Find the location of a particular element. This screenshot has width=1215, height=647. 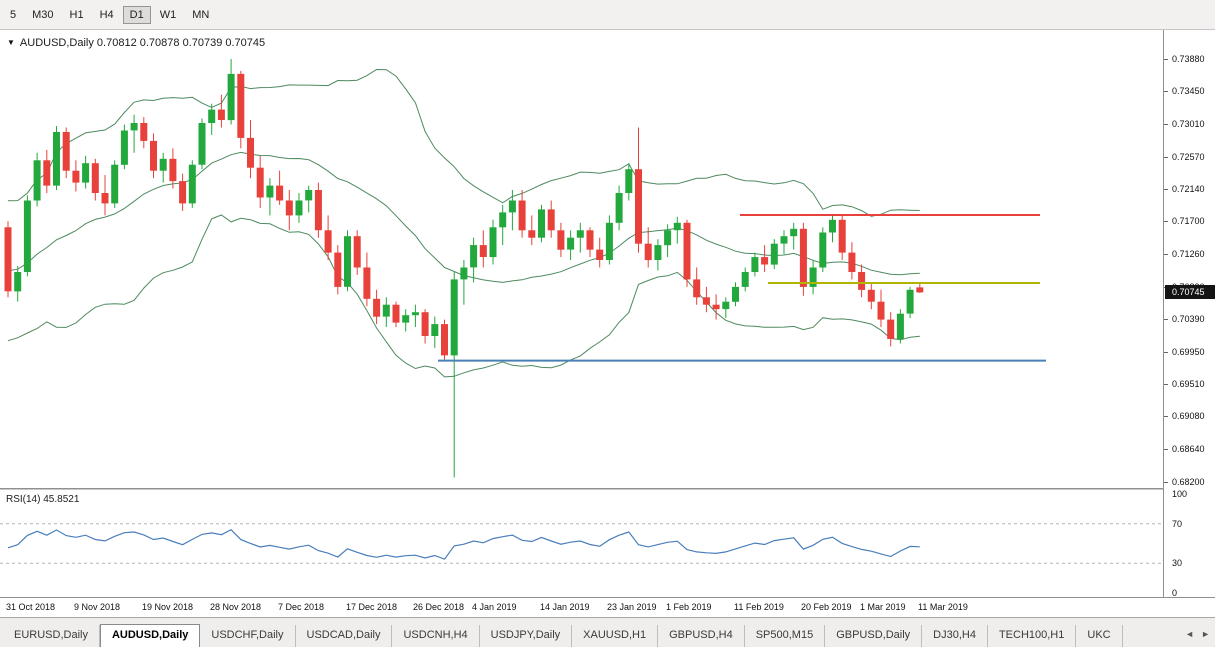

chart-menu-icon: ▼ is located at coordinates (11, 42).